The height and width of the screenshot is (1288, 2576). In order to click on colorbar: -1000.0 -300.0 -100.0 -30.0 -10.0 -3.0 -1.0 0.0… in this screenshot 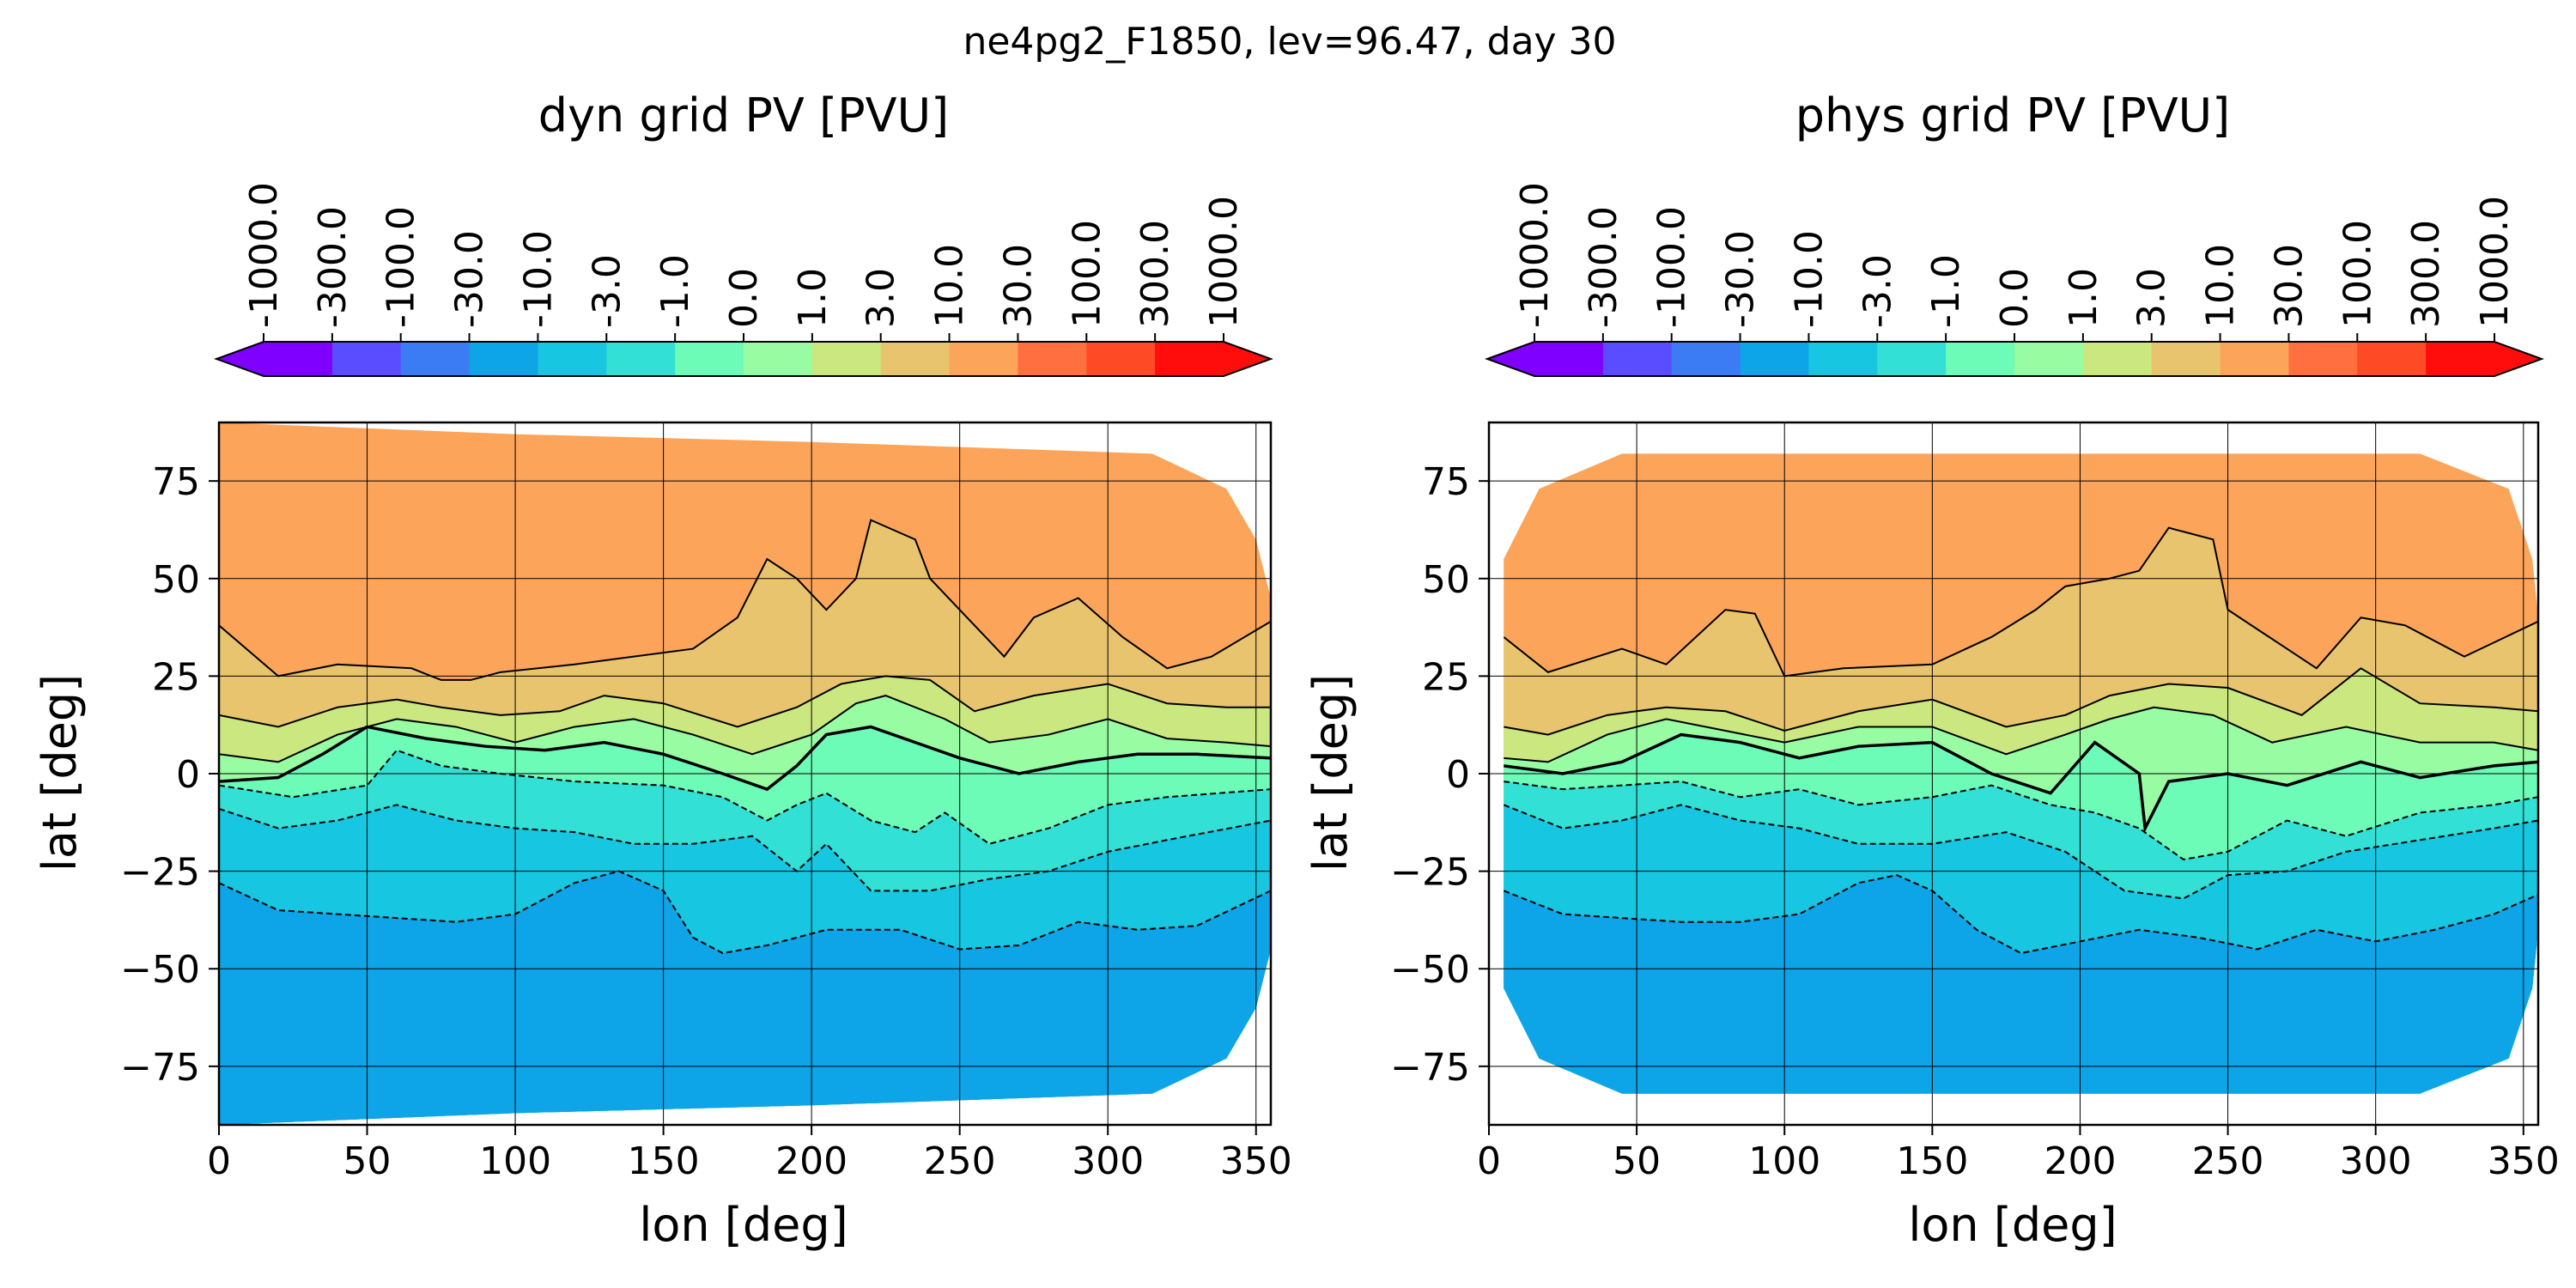, I will do `click(744, 280)`.